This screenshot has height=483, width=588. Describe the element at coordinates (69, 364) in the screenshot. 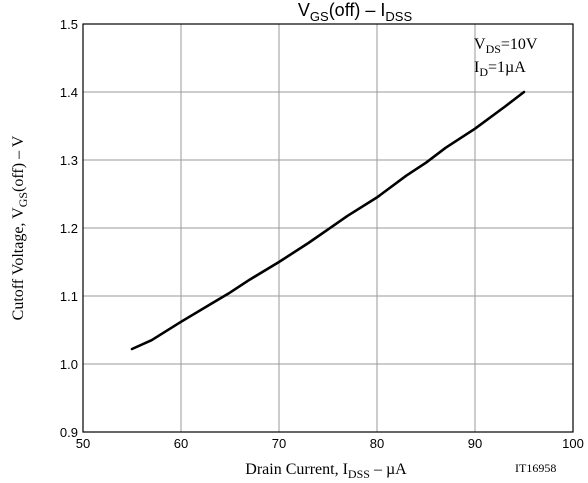

I see `y-tick-label: 1.0` at that location.